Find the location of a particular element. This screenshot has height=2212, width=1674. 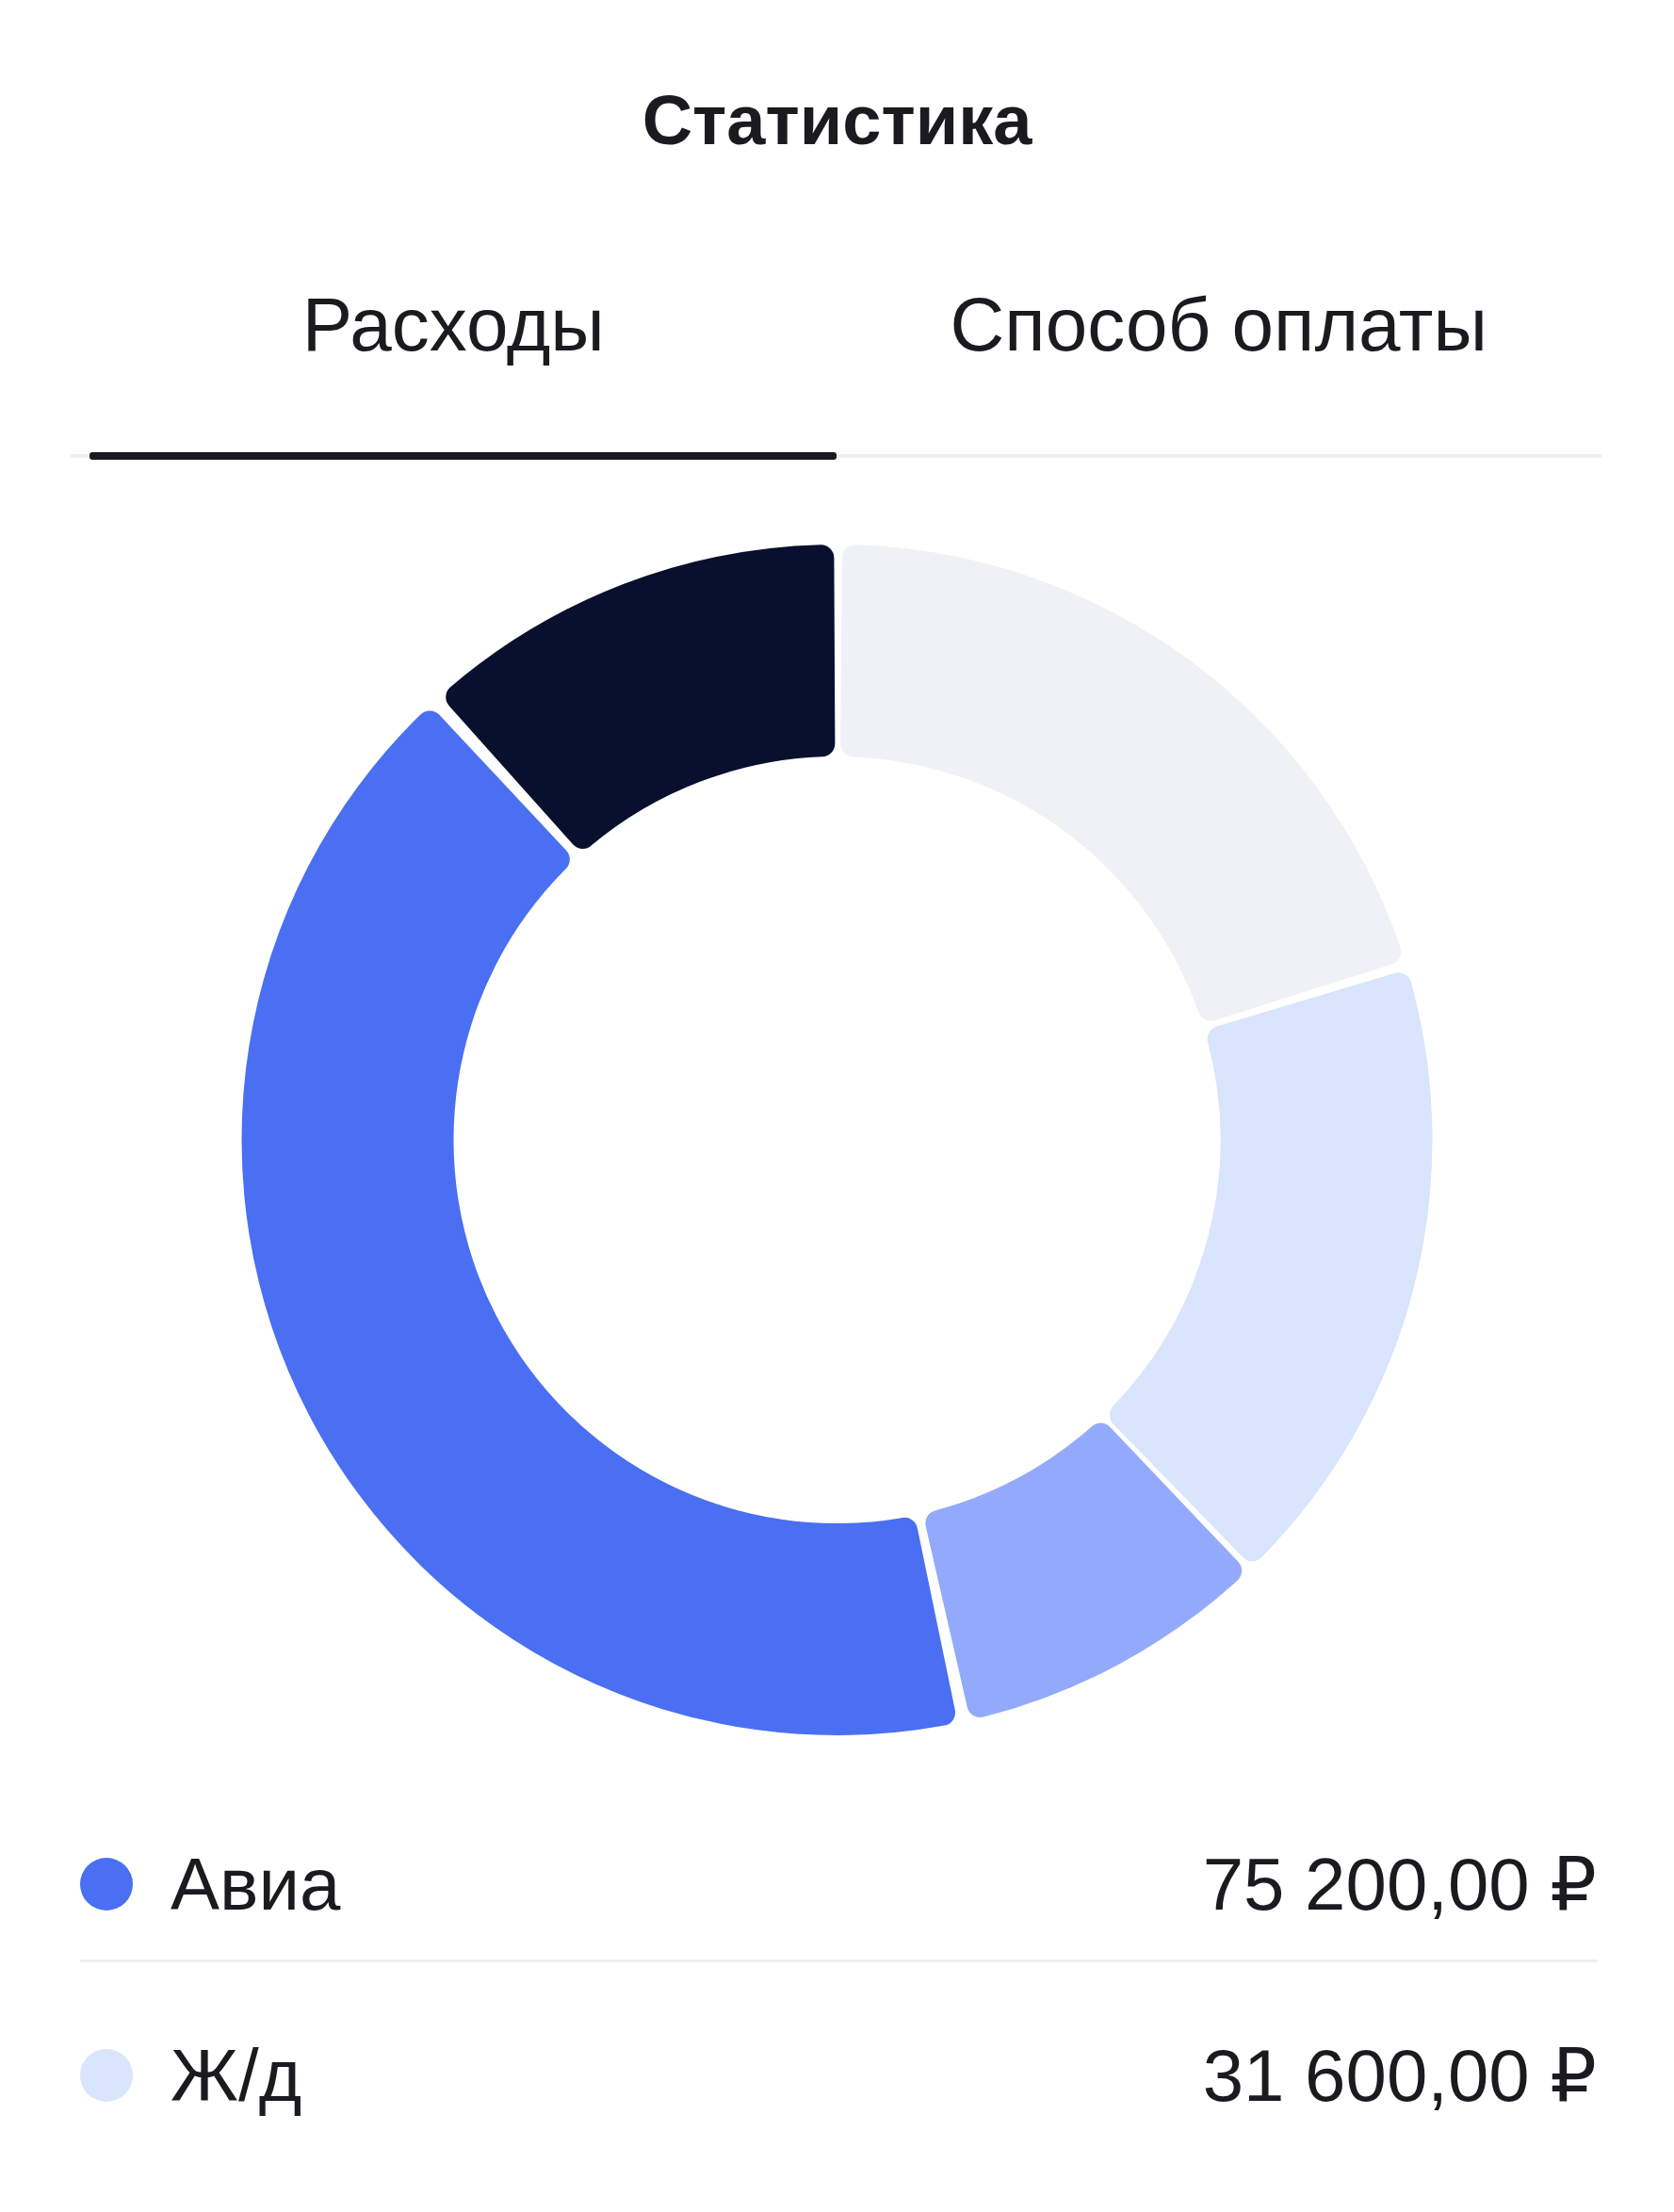

chart-title: Статистика is located at coordinates (837, 120).